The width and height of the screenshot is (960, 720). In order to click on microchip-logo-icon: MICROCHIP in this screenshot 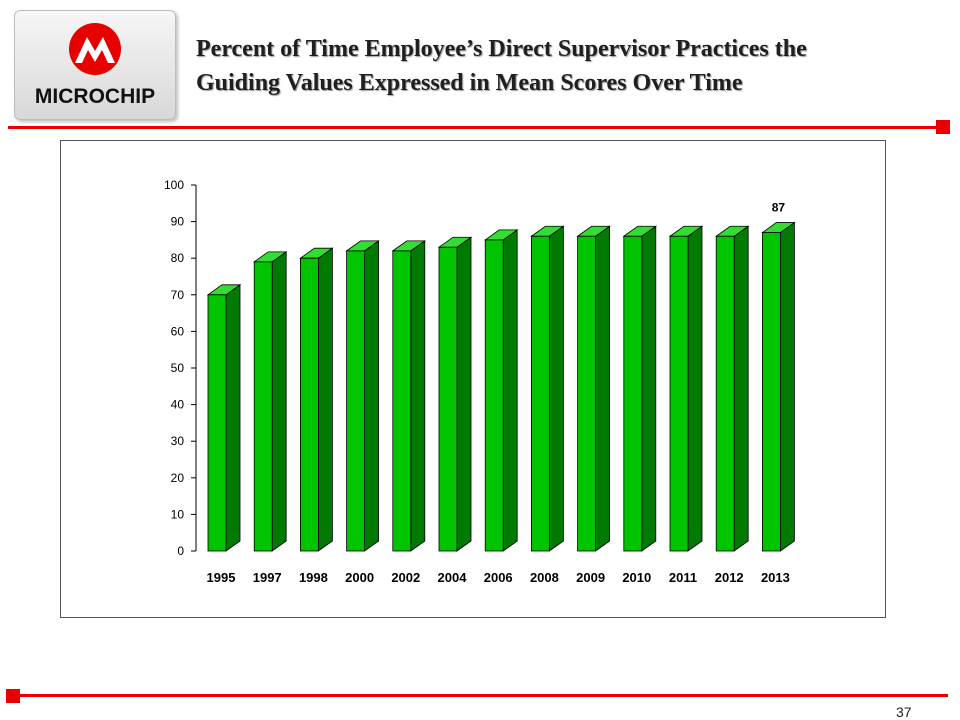, I will do `click(95, 65)`.